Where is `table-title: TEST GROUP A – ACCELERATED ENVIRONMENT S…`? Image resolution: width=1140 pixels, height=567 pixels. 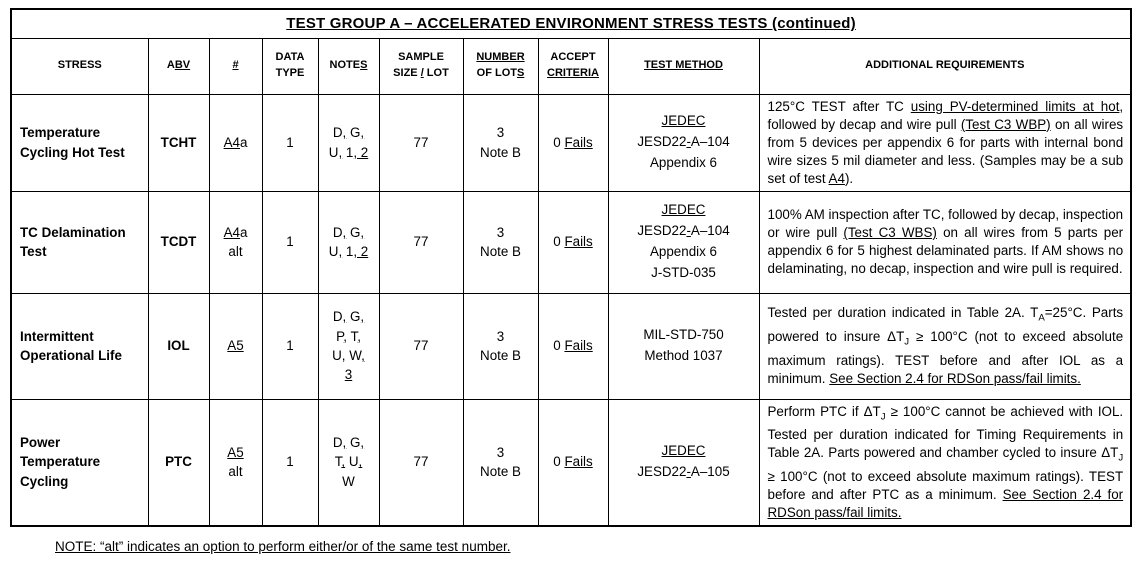 table-title: TEST GROUP A – ACCELERATED ENVIRONMENT S… is located at coordinates (571, 23).